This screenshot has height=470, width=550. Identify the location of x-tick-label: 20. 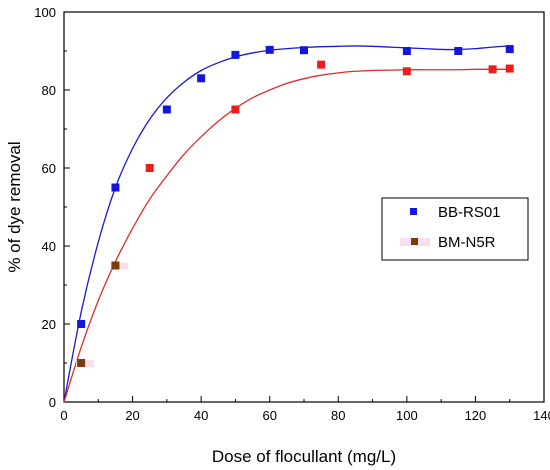
(132, 415).